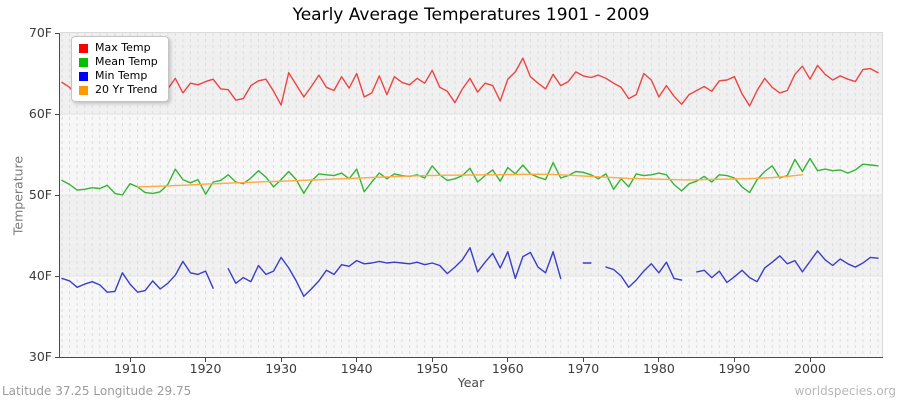  I want to click on x-tick-label: 1980, so click(658, 368).